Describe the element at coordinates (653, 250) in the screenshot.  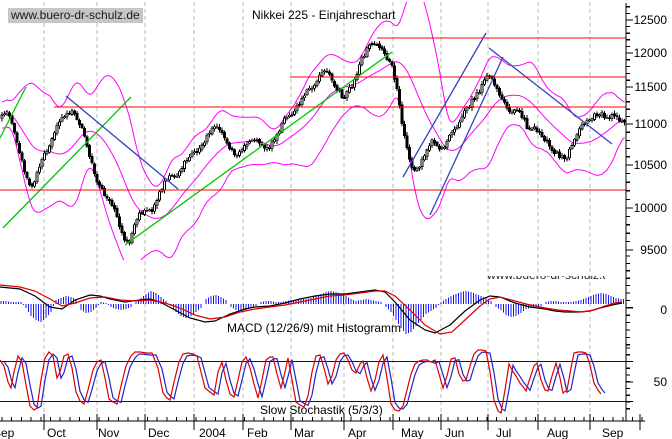
I see `y-axis-label: 9500` at that location.